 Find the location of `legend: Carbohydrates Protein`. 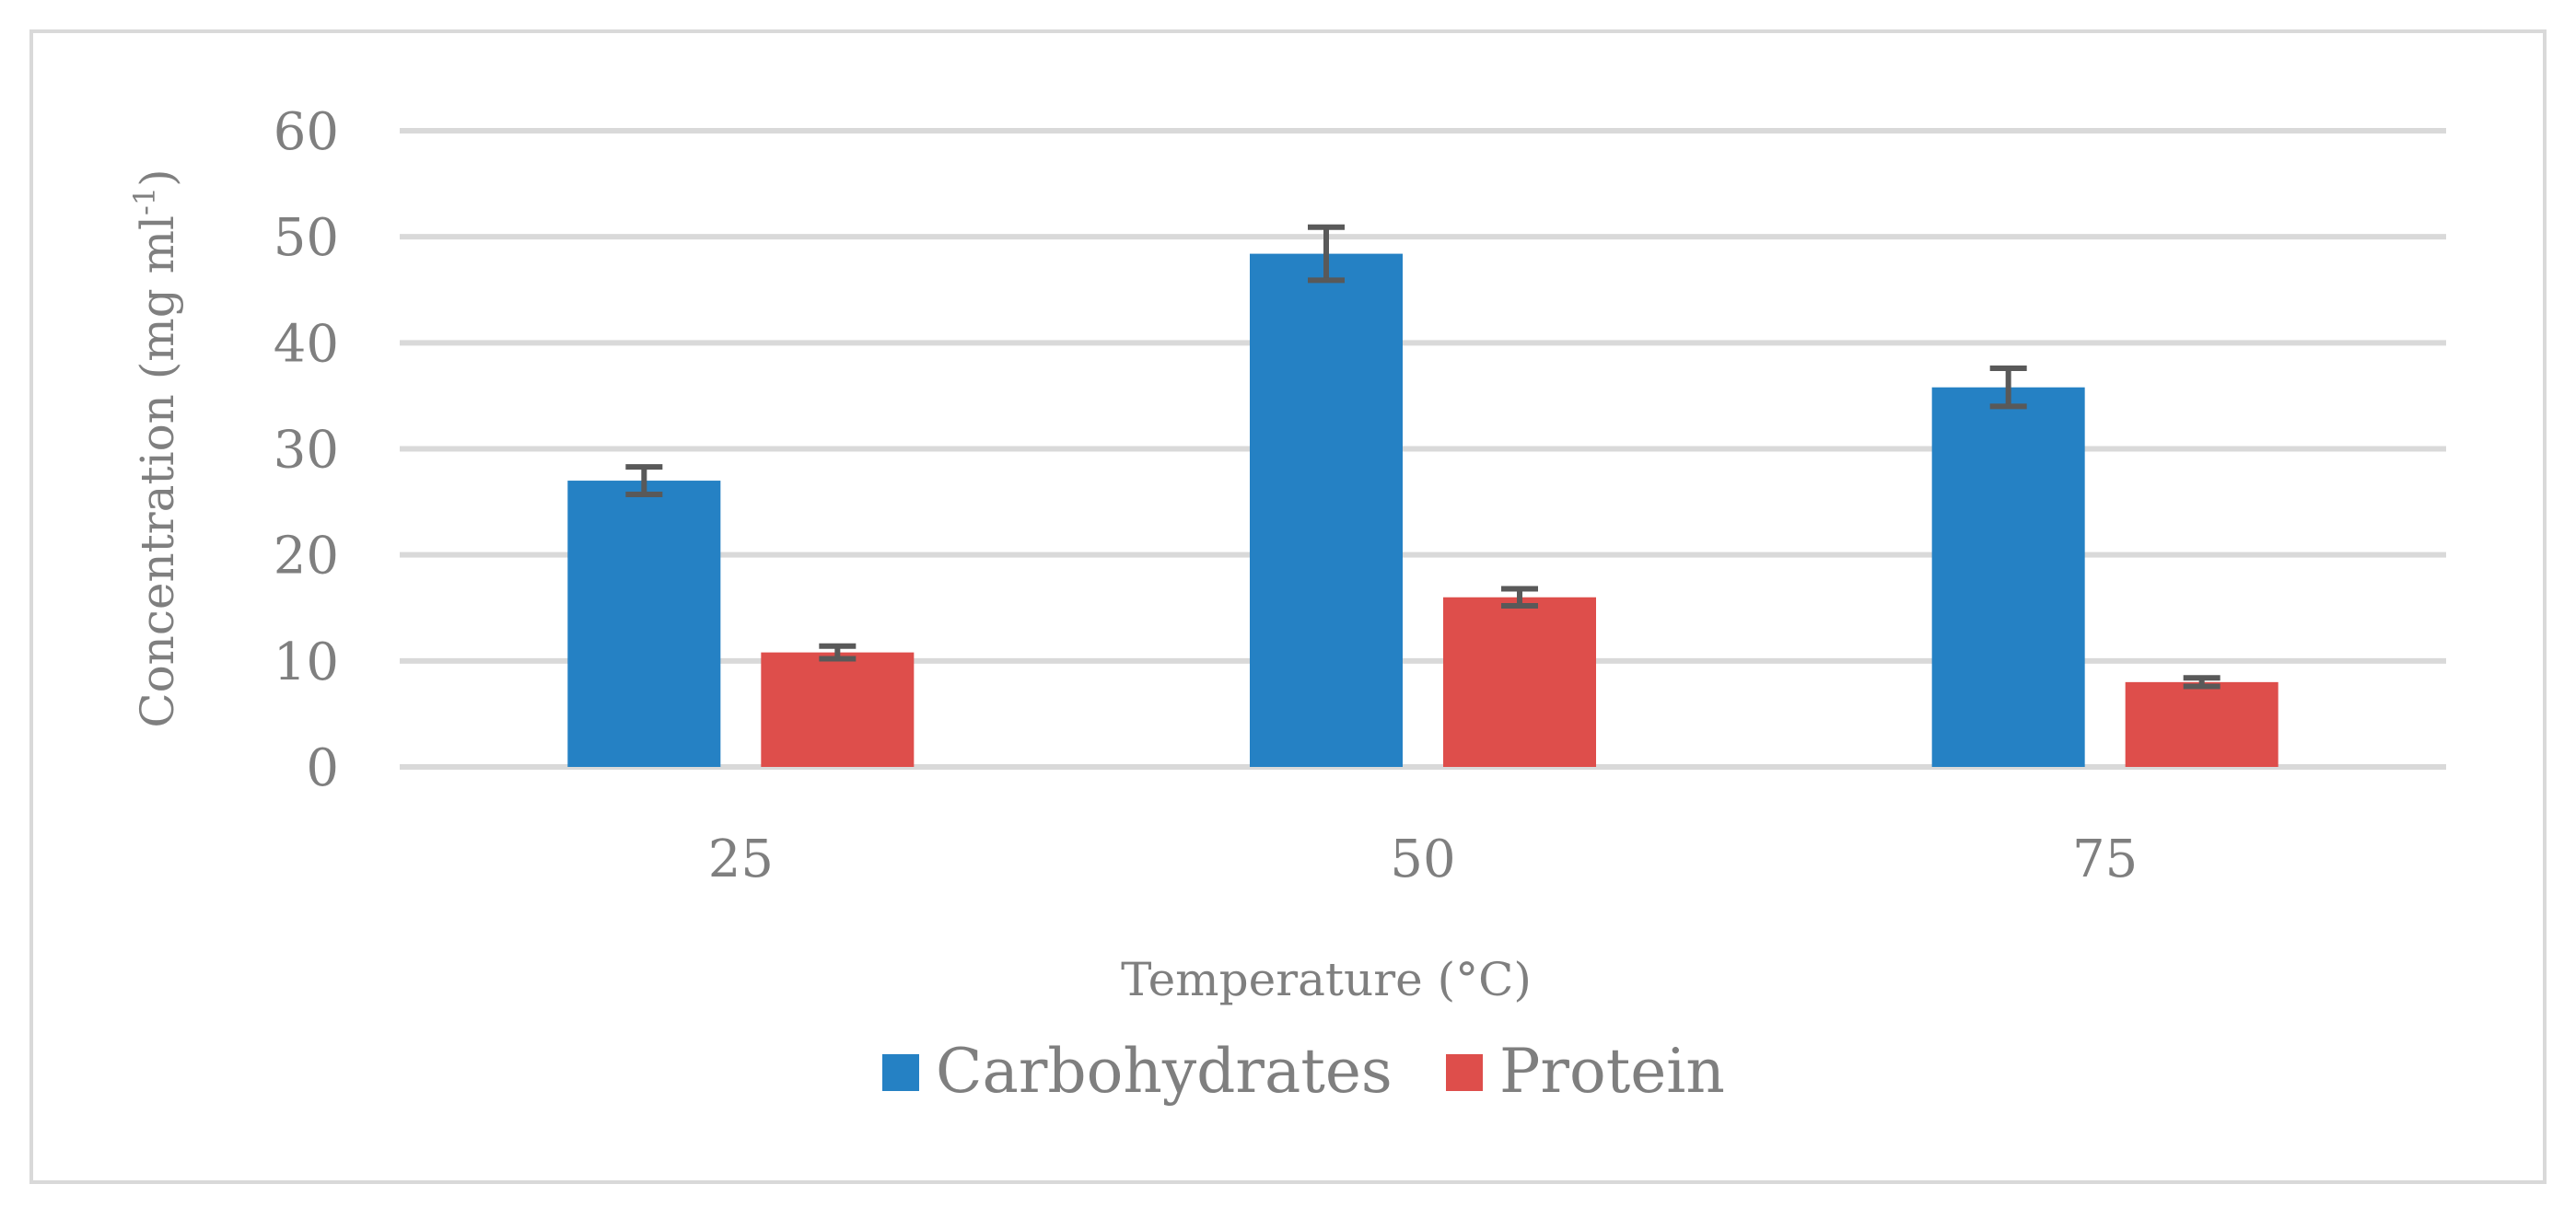

legend: Carbohydrates Protein is located at coordinates (1303, 1071).